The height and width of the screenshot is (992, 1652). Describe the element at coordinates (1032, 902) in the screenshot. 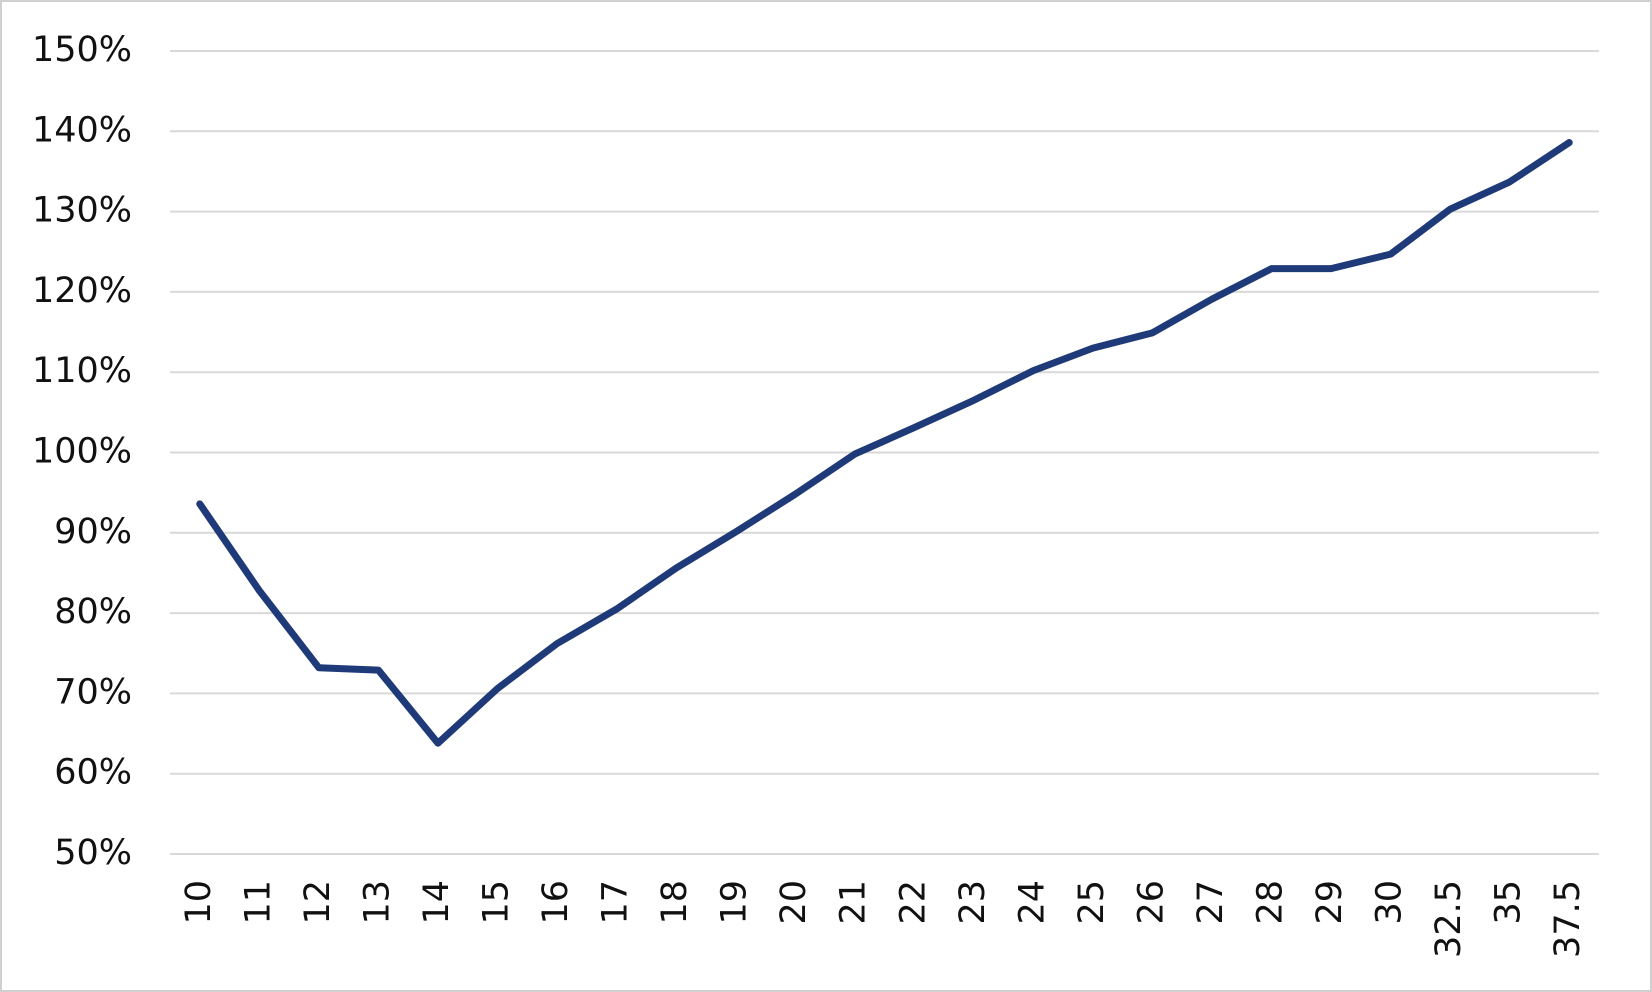

I see `x-tick-label: 24` at that location.